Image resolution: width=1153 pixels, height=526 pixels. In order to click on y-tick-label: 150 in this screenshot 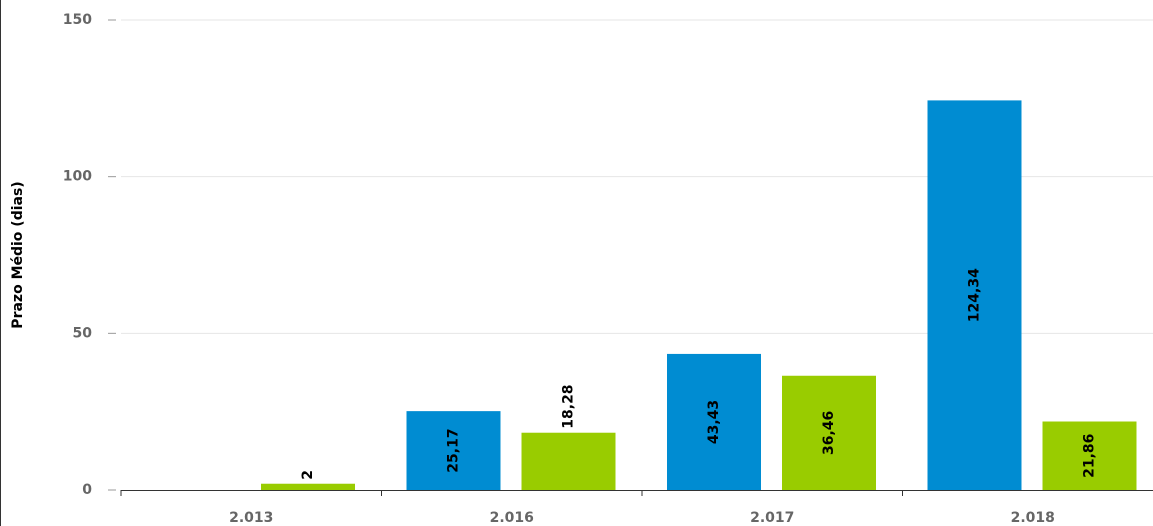, I will do `click(77, 20)`.